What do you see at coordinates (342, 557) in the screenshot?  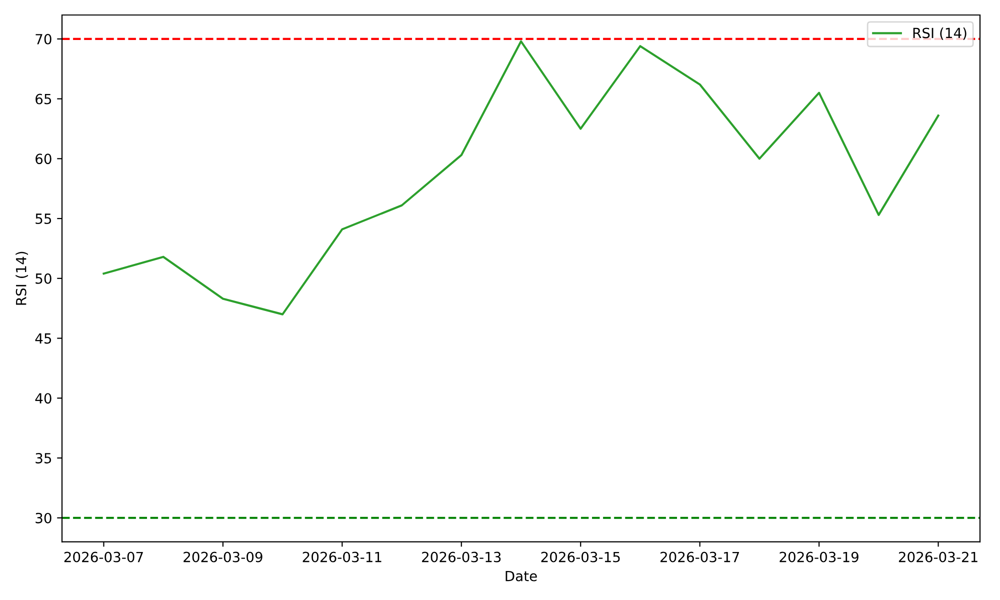 I see `x-tick-label: 2026-03-11` at bounding box center [342, 557].